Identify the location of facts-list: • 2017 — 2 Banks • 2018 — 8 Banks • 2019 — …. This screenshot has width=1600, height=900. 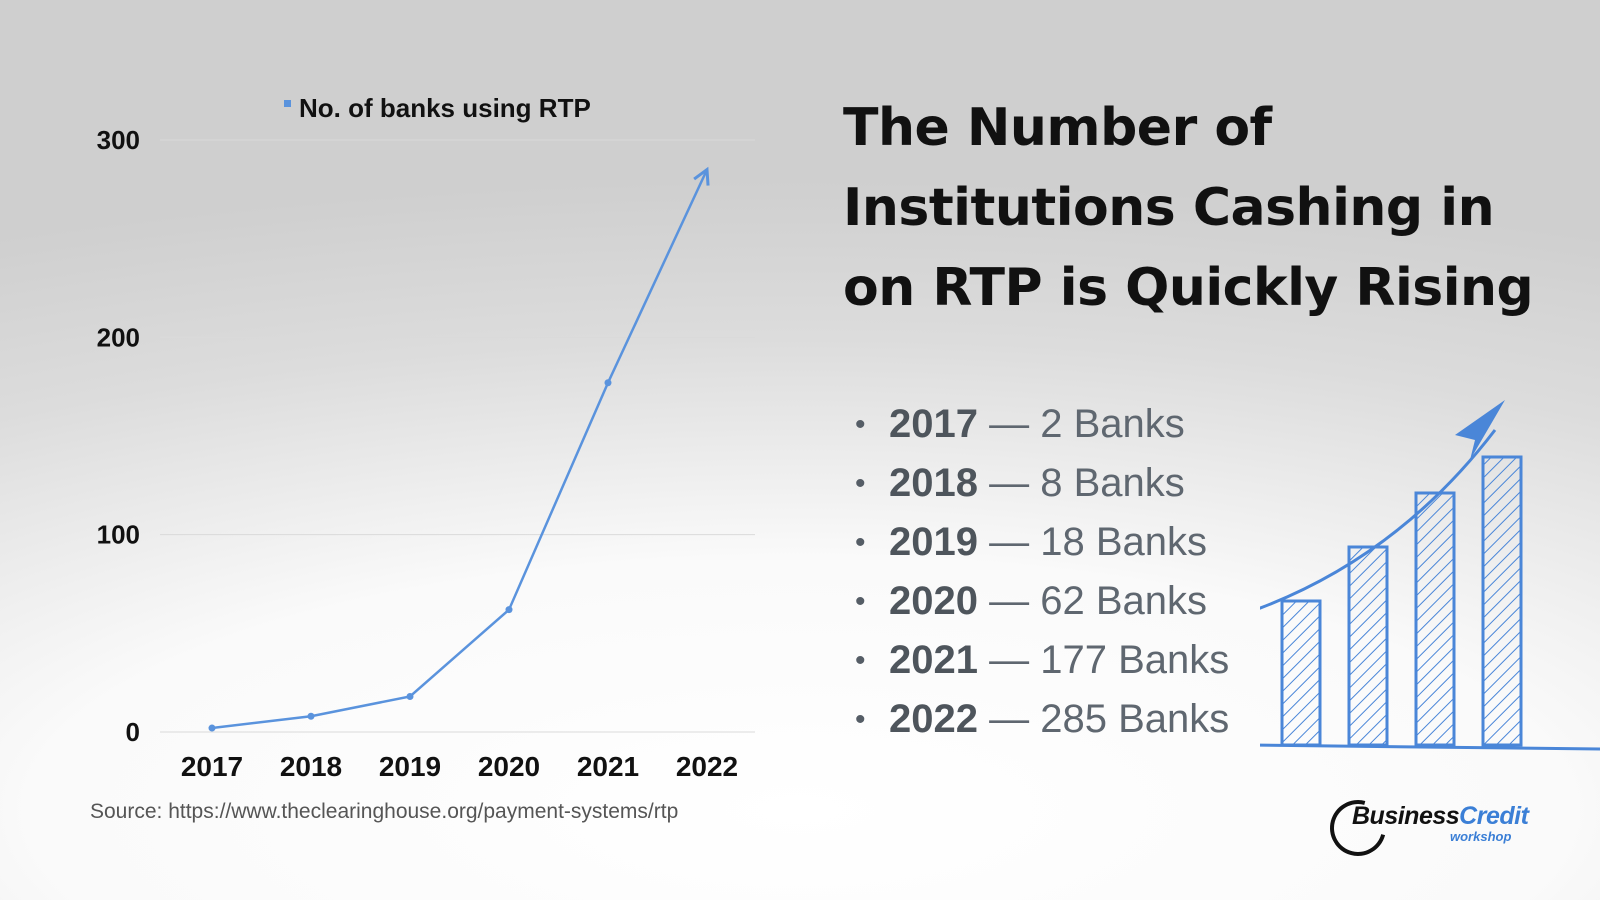
(1042, 572).